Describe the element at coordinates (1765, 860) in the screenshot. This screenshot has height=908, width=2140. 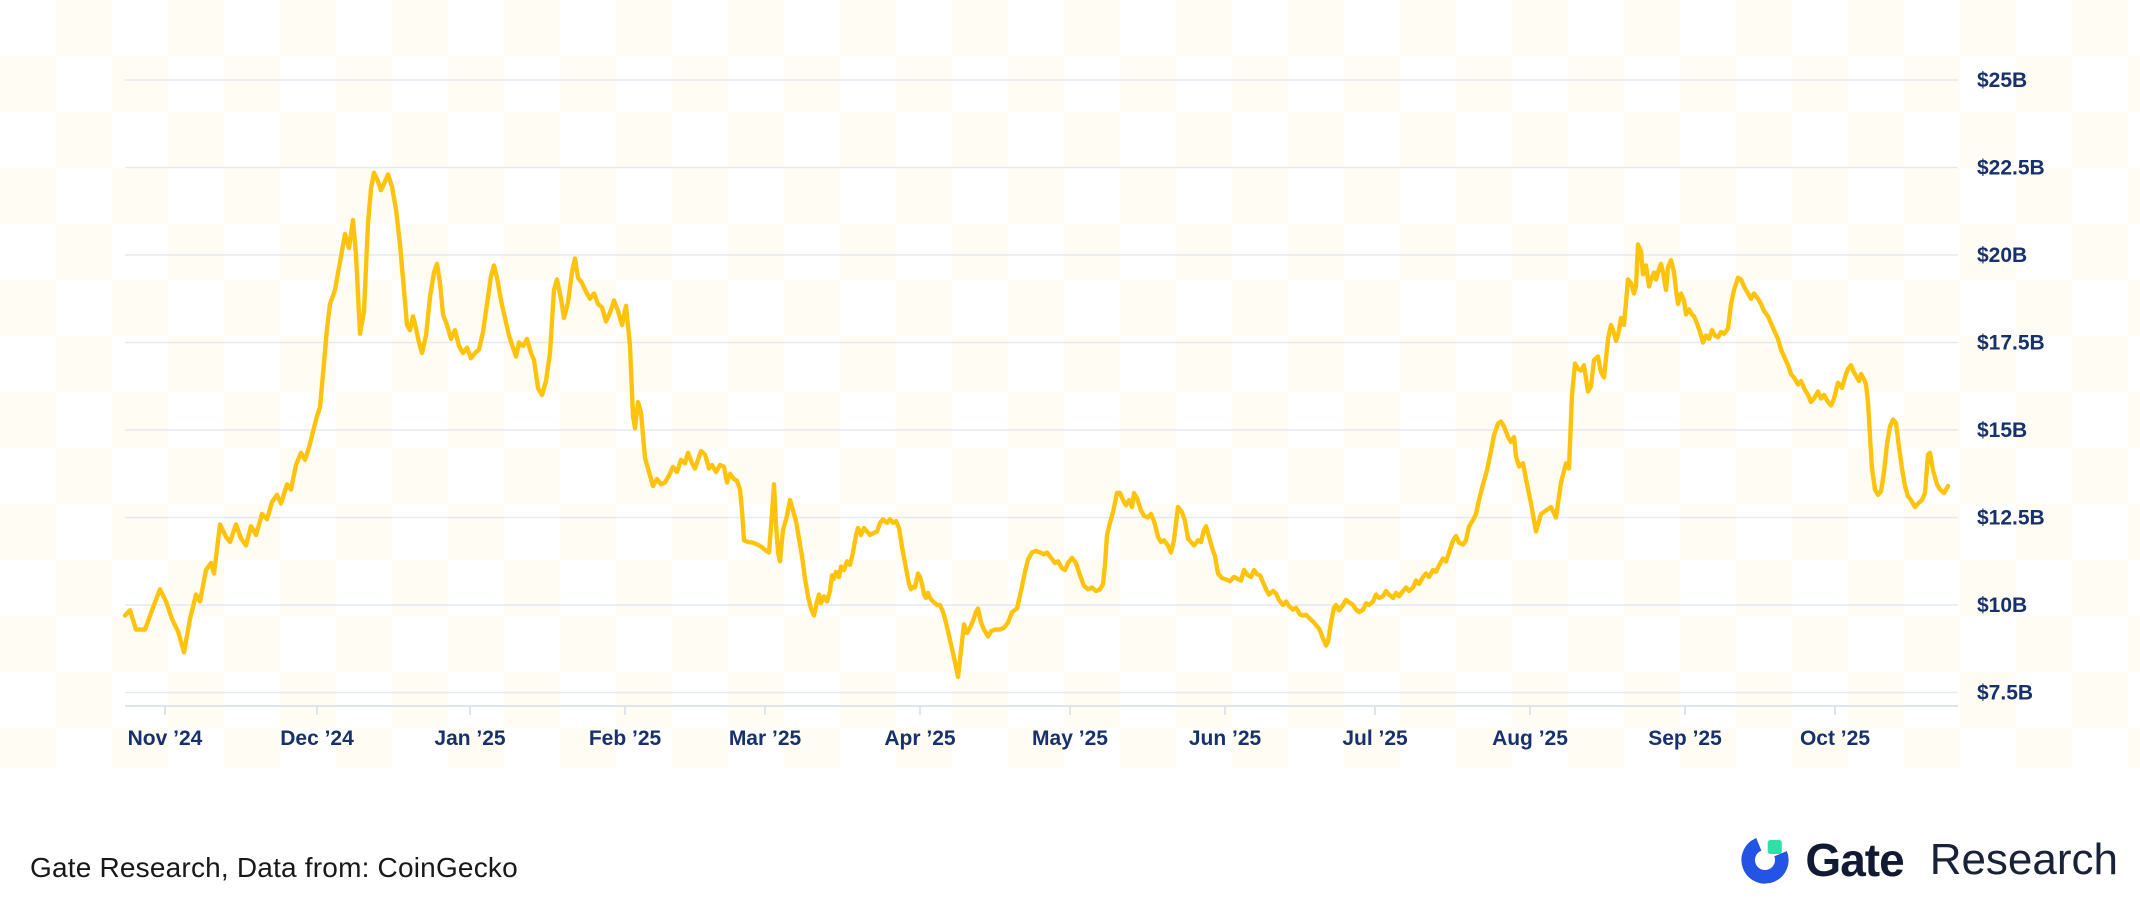
I see `gate-logo-icon` at that location.